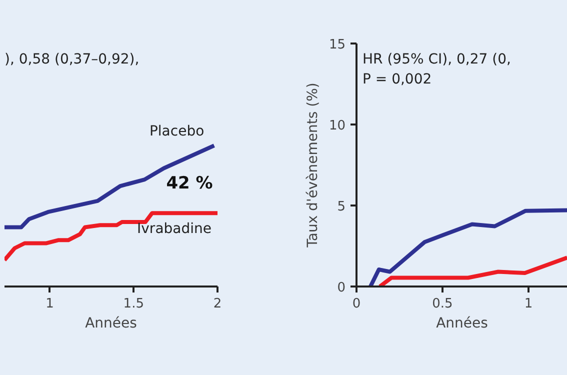 Image resolution: width=567 pixels, height=375 pixels. What do you see at coordinates (341, 207) in the screenshot?
I see `y-tick-label: 5` at bounding box center [341, 207].